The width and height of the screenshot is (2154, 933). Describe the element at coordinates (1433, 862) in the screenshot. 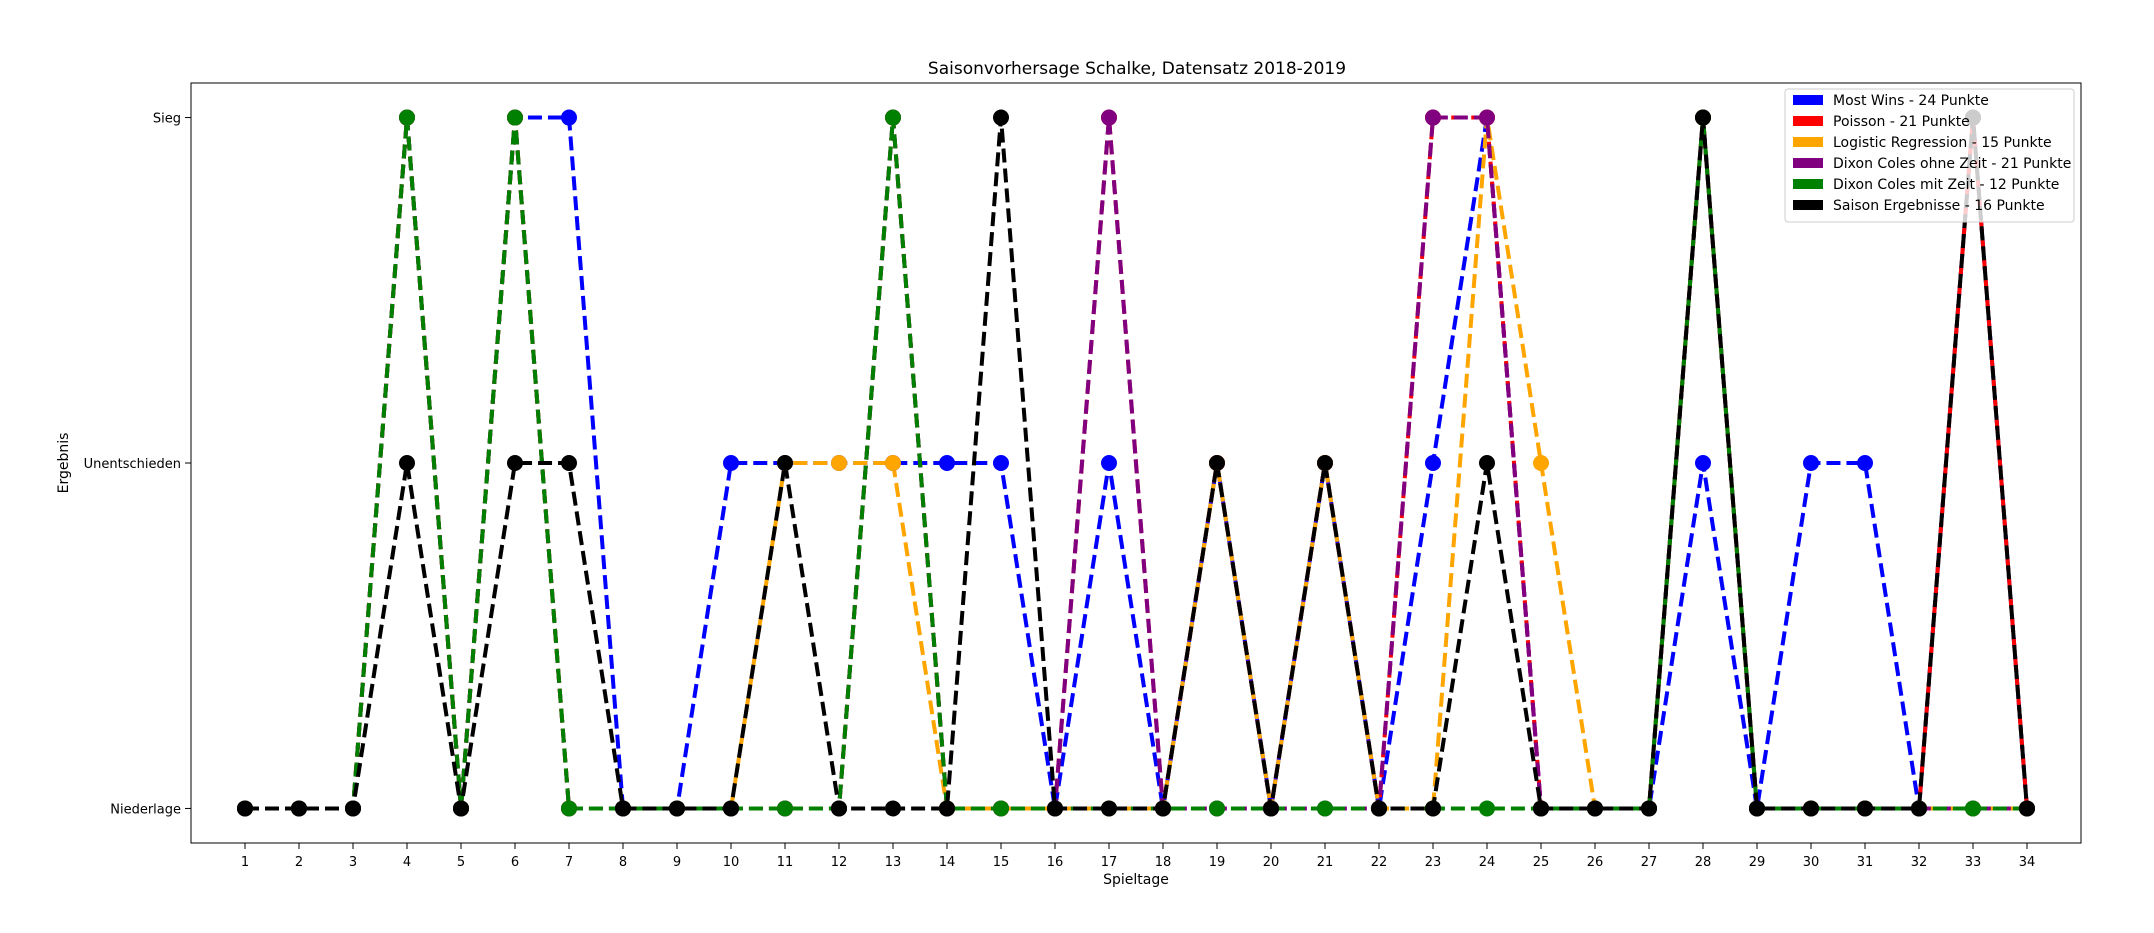

I see `x-tick-label: 23` at that location.